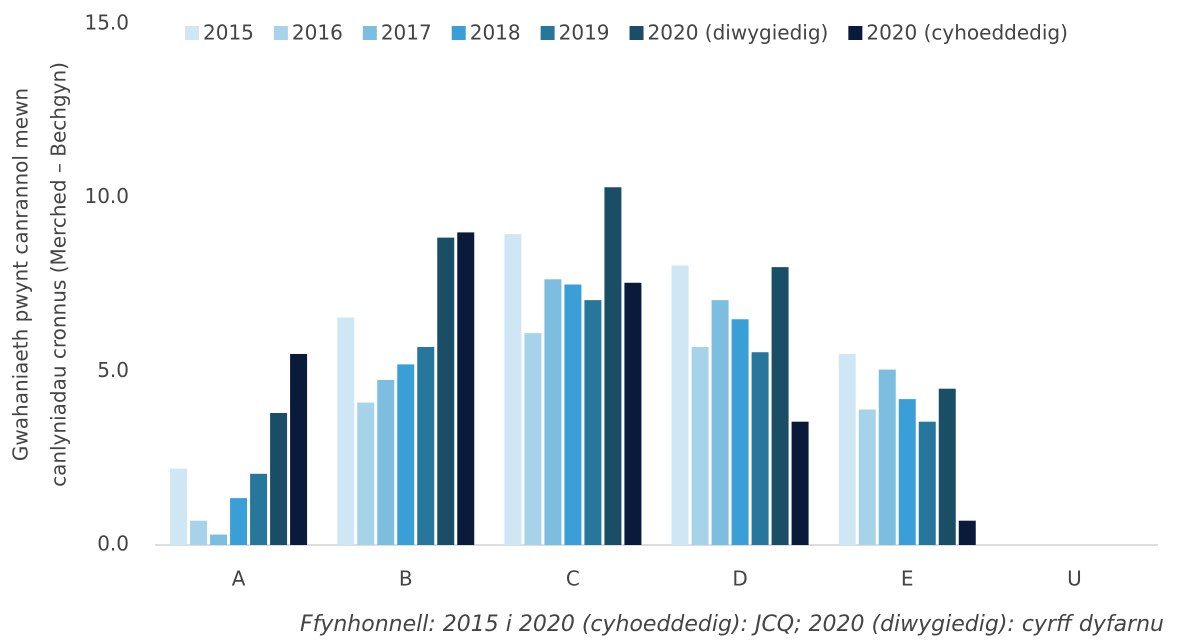 This screenshot has height=644, width=1180. What do you see at coordinates (106, 23) in the screenshot?
I see `y-tick-label: 15.0` at bounding box center [106, 23].